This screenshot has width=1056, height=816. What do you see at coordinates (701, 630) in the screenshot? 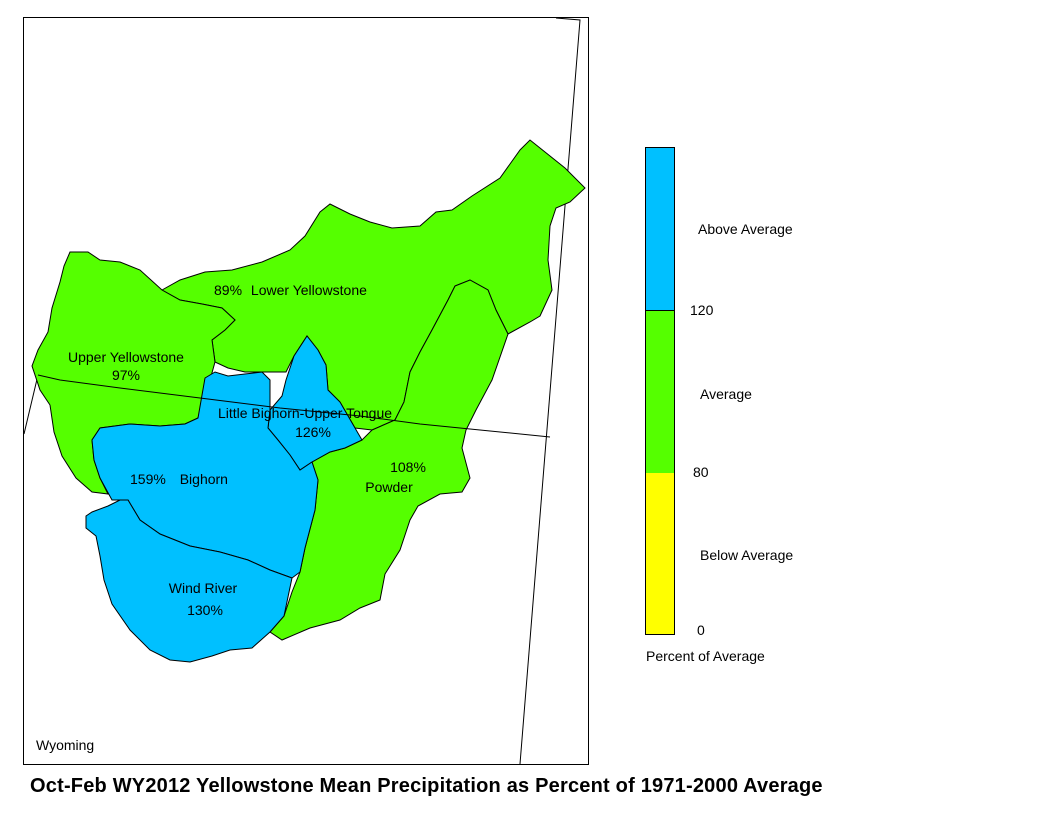
I see `legend-tick-0: 0` at bounding box center [701, 630].